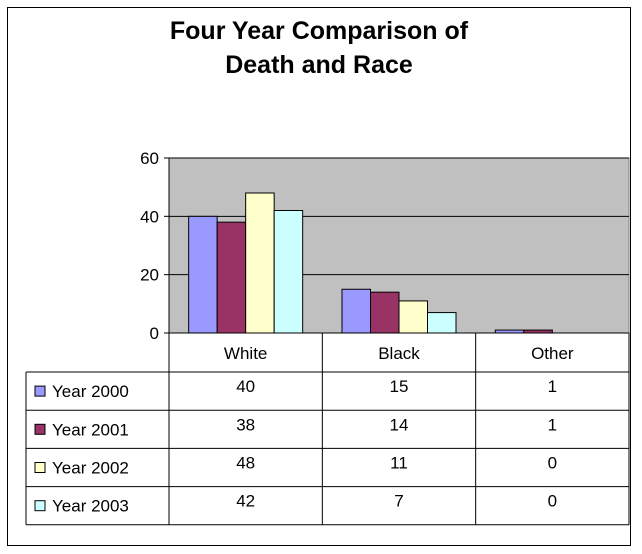  I want to click on data-label: 15, so click(399, 386).